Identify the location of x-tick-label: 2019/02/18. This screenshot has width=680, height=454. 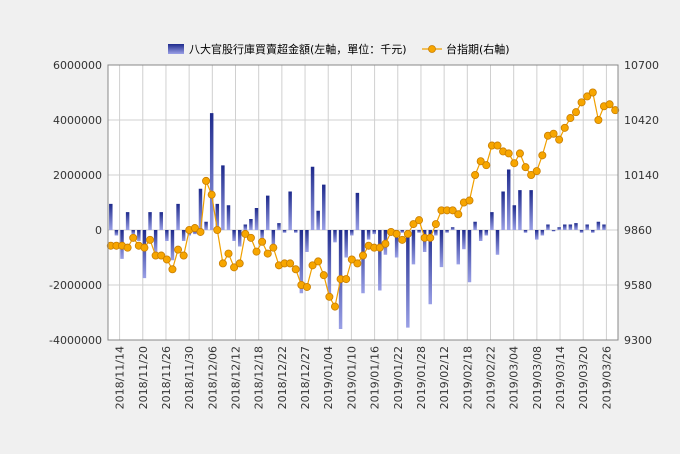
(467, 377).